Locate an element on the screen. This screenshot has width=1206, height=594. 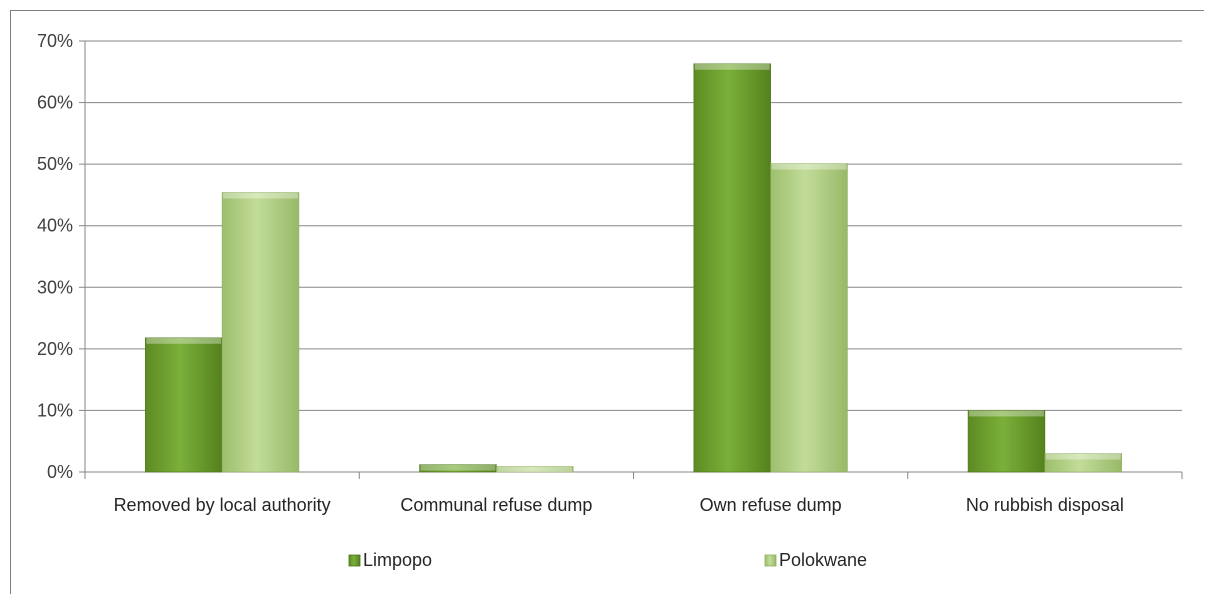
y-tick-label: 60% is located at coordinates (55, 103).